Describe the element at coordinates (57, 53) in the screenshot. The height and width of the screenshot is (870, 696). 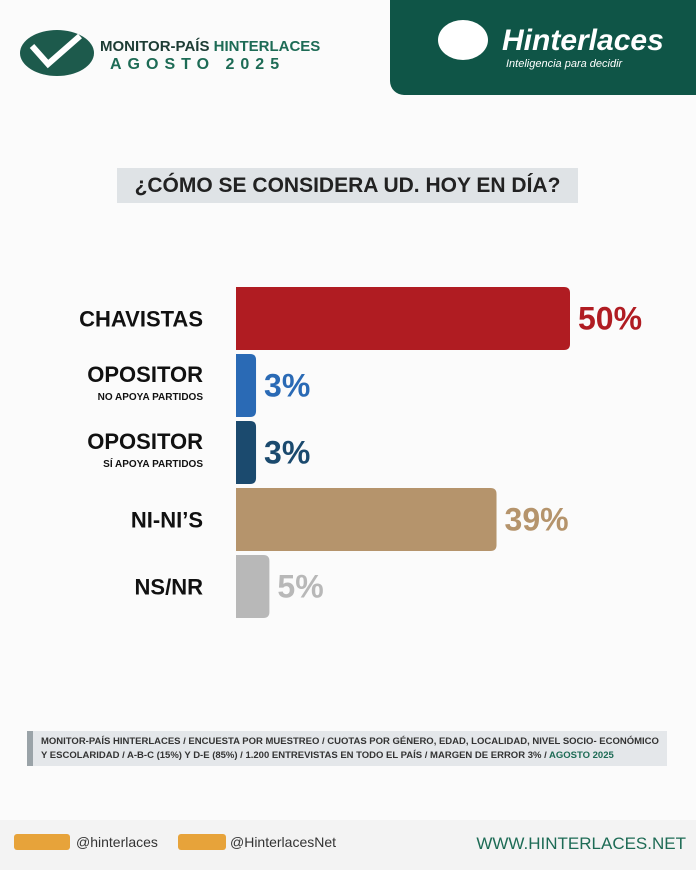
I see `logo-icon` at that location.